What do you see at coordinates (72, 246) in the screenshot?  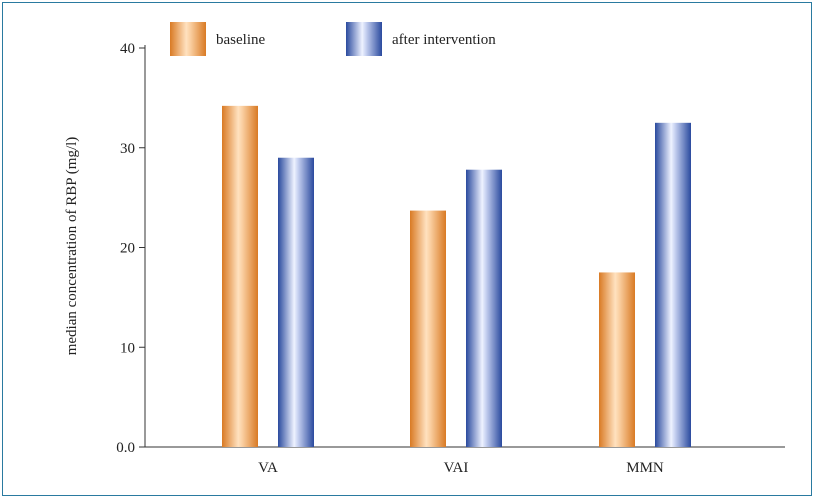 I see `y-axis-label: median concentration of RBP (mg/l)` at bounding box center [72, 246].